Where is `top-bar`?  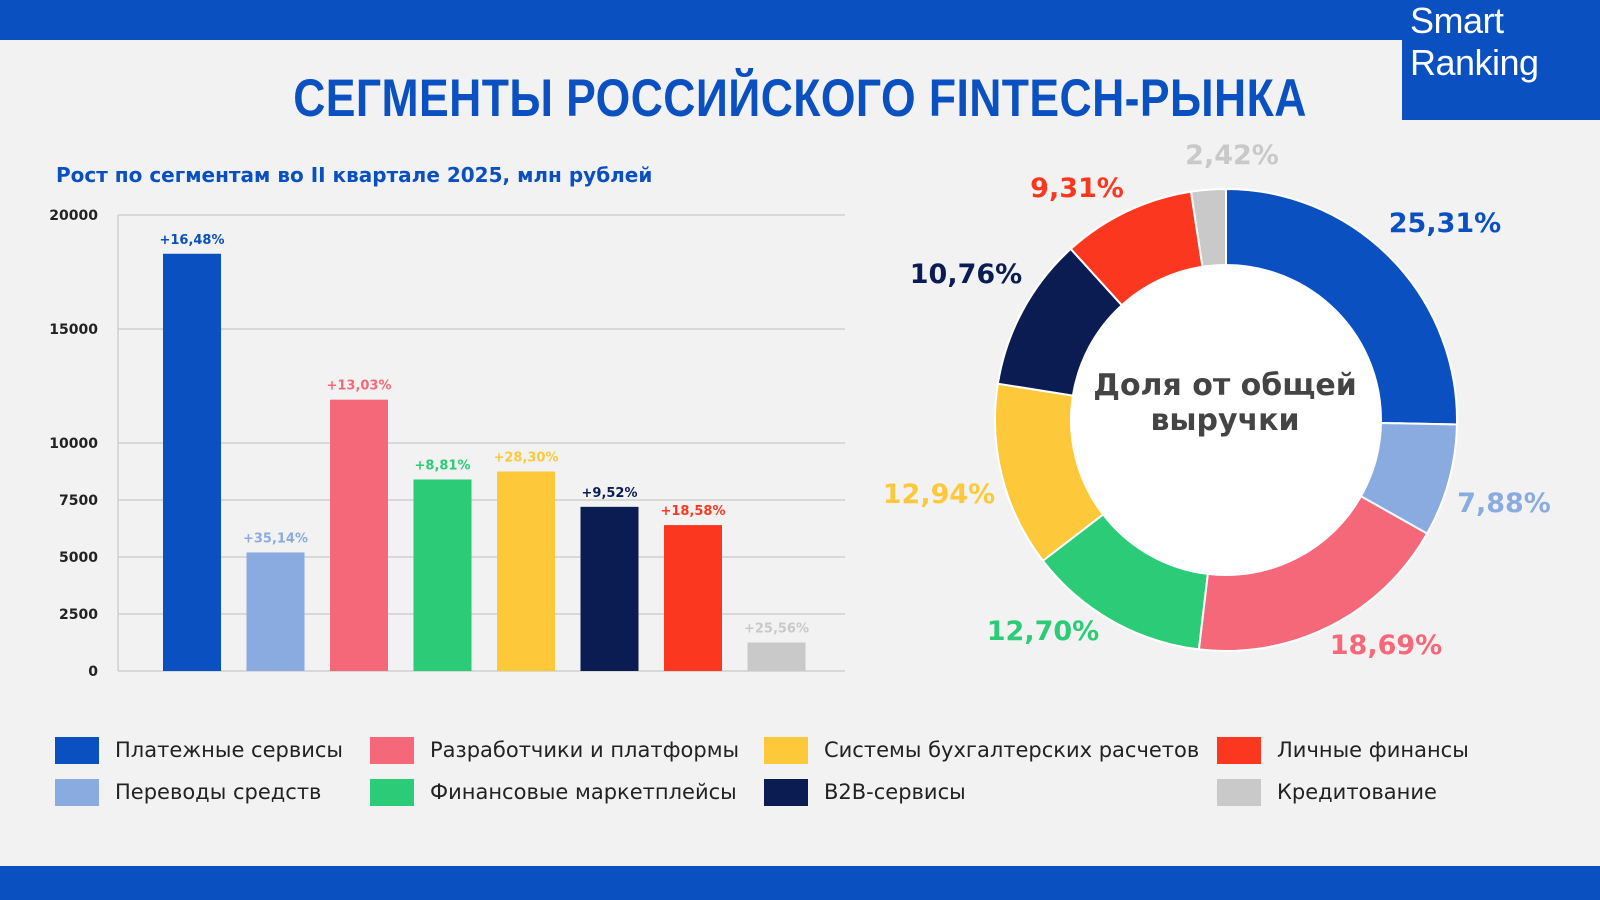
top-bar is located at coordinates (800, 20).